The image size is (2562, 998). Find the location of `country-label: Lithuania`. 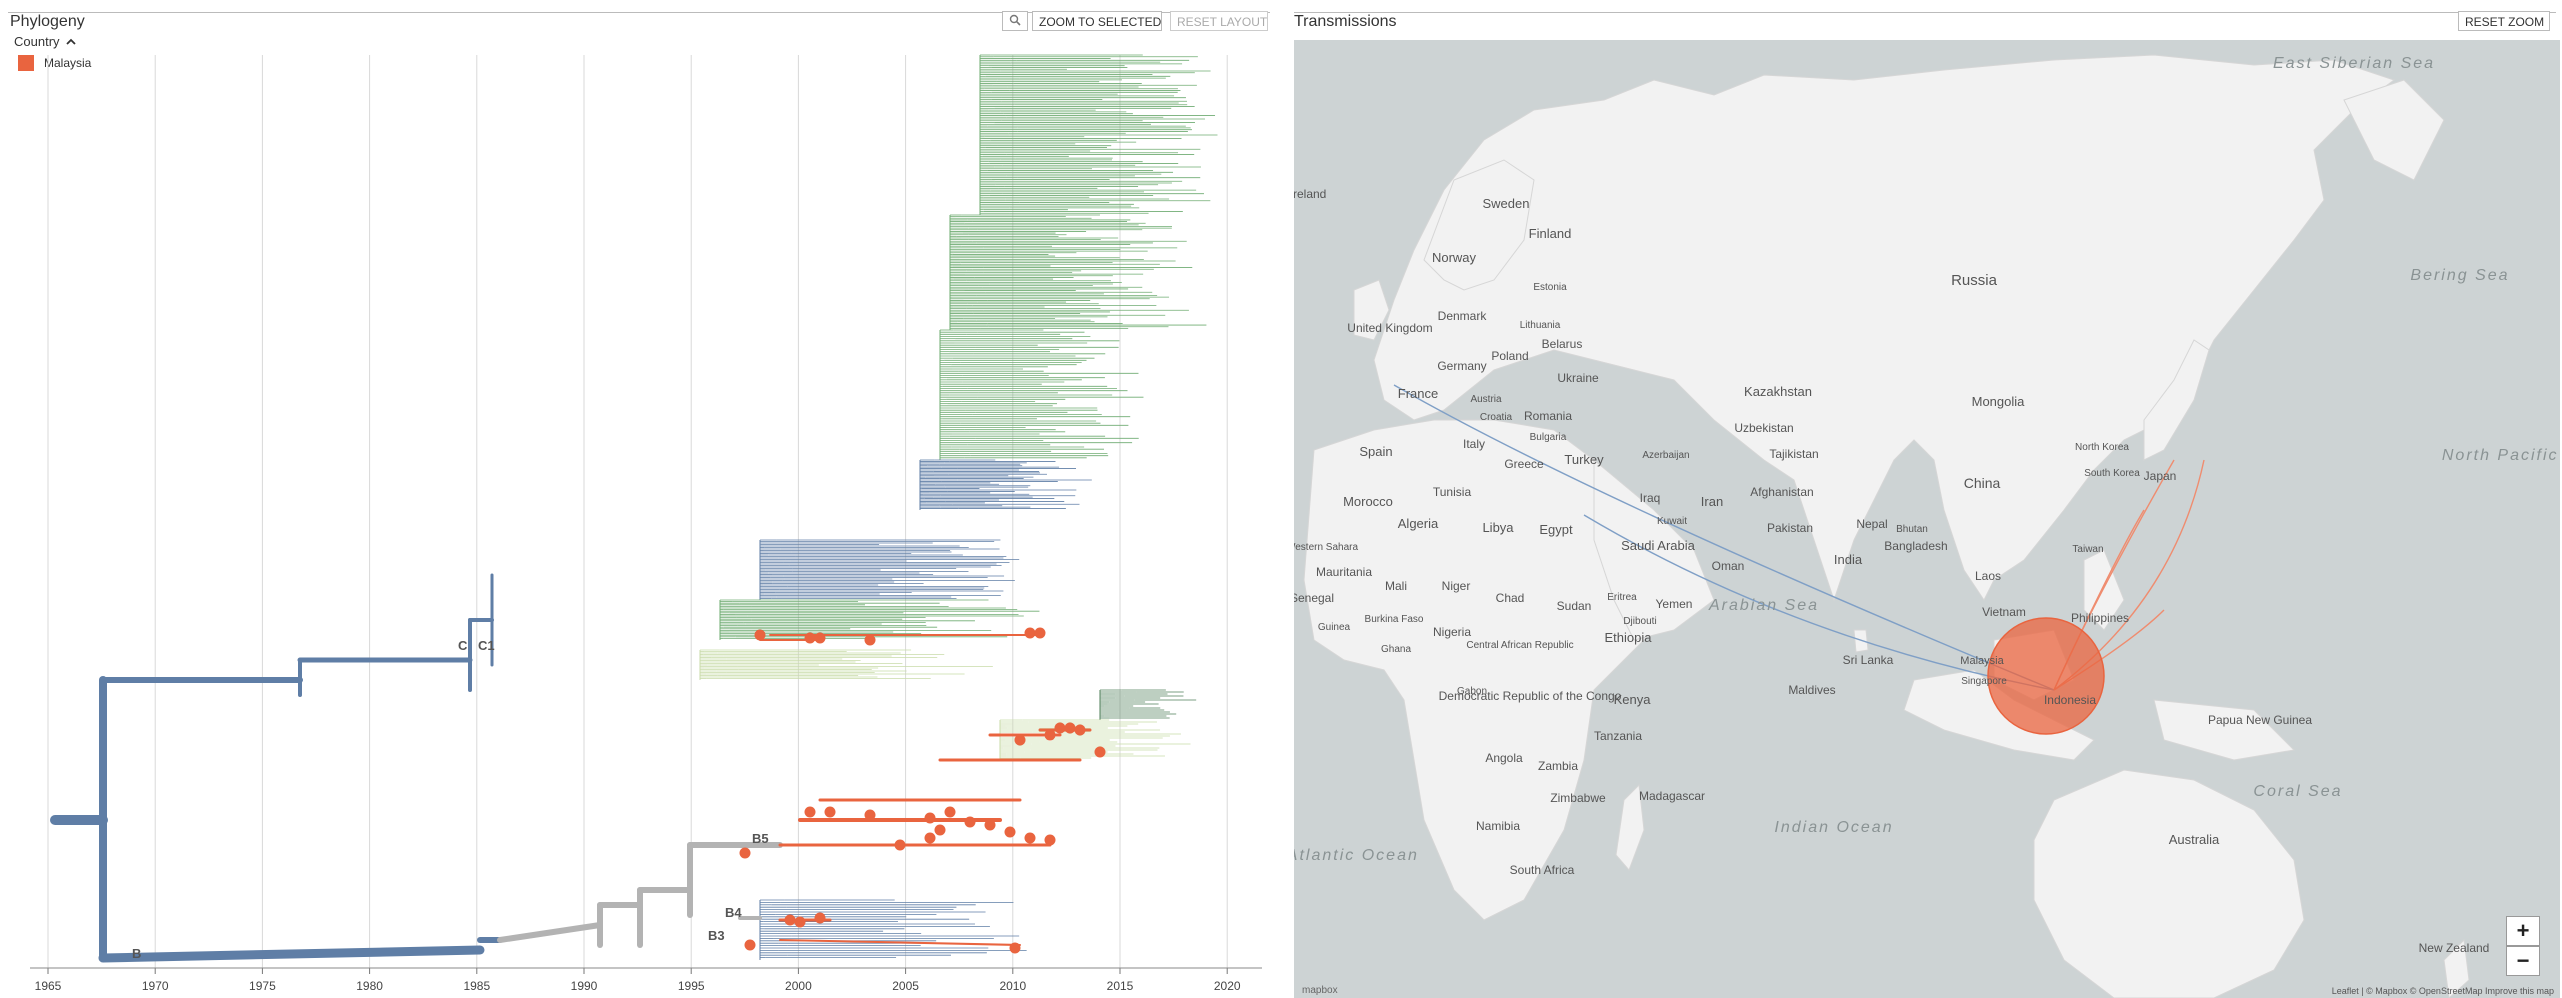

country-label: Lithuania is located at coordinates (1540, 325).